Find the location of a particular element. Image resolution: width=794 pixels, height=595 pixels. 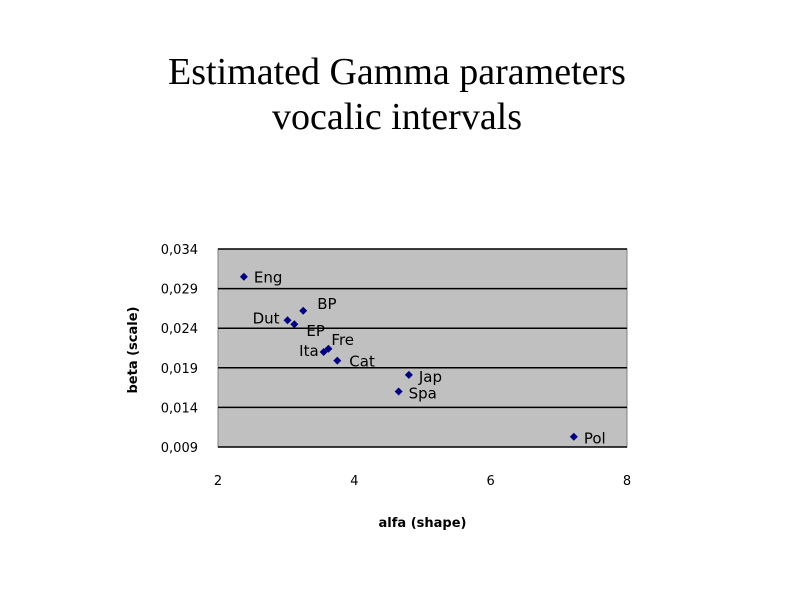

y-tick-label: 0,019 is located at coordinates (179, 369).